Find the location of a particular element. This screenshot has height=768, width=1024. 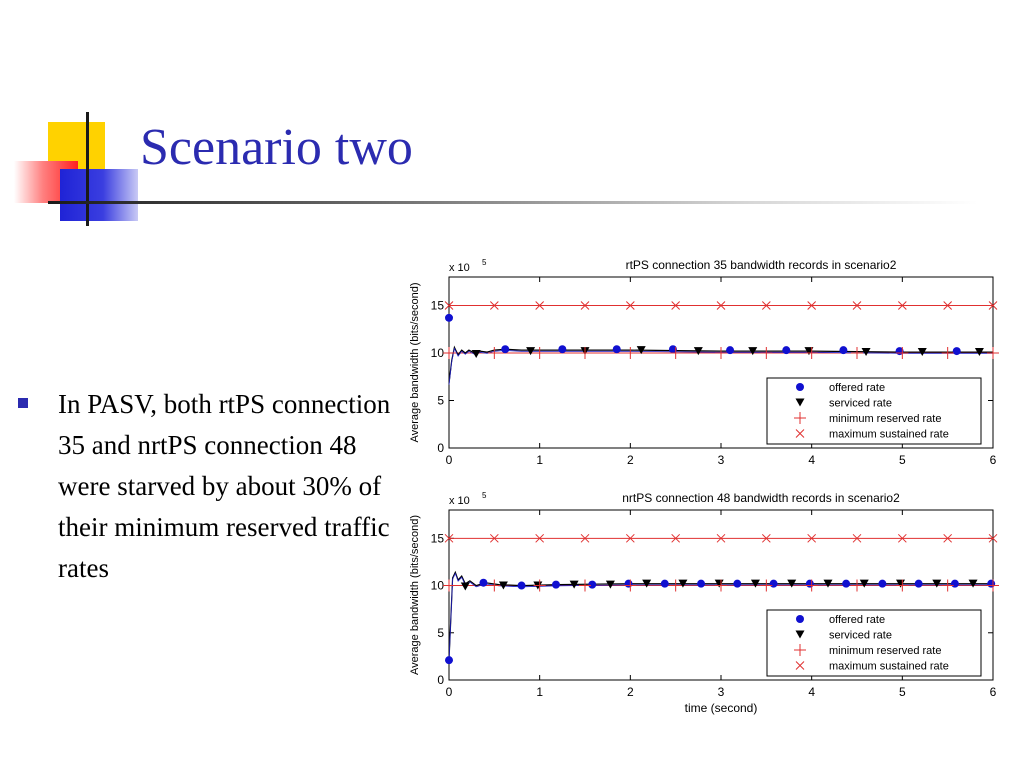

y-exponent-label: x 10 is located at coordinates (459, 268).